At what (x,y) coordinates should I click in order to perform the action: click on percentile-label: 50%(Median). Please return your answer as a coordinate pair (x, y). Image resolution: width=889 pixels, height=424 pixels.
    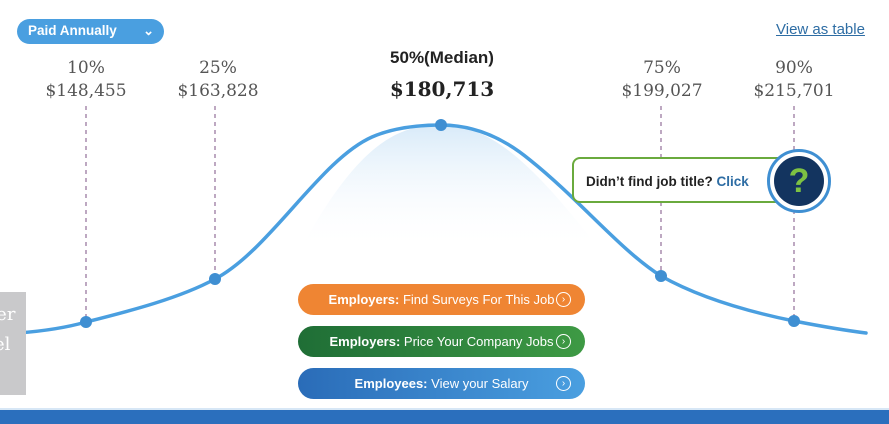
    Looking at the image, I should click on (442, 57).